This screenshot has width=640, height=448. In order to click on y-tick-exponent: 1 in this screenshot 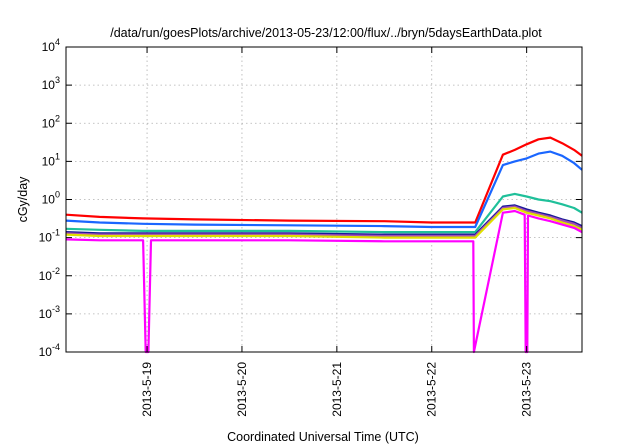, I will do `click(57, 156)`.